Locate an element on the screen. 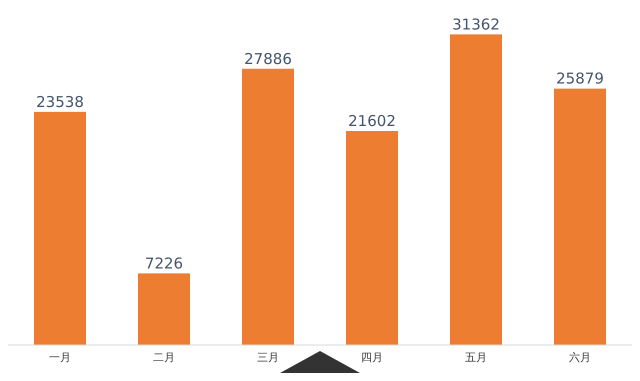  x-tick-label: 六月 is located at coordinates (580, 357).